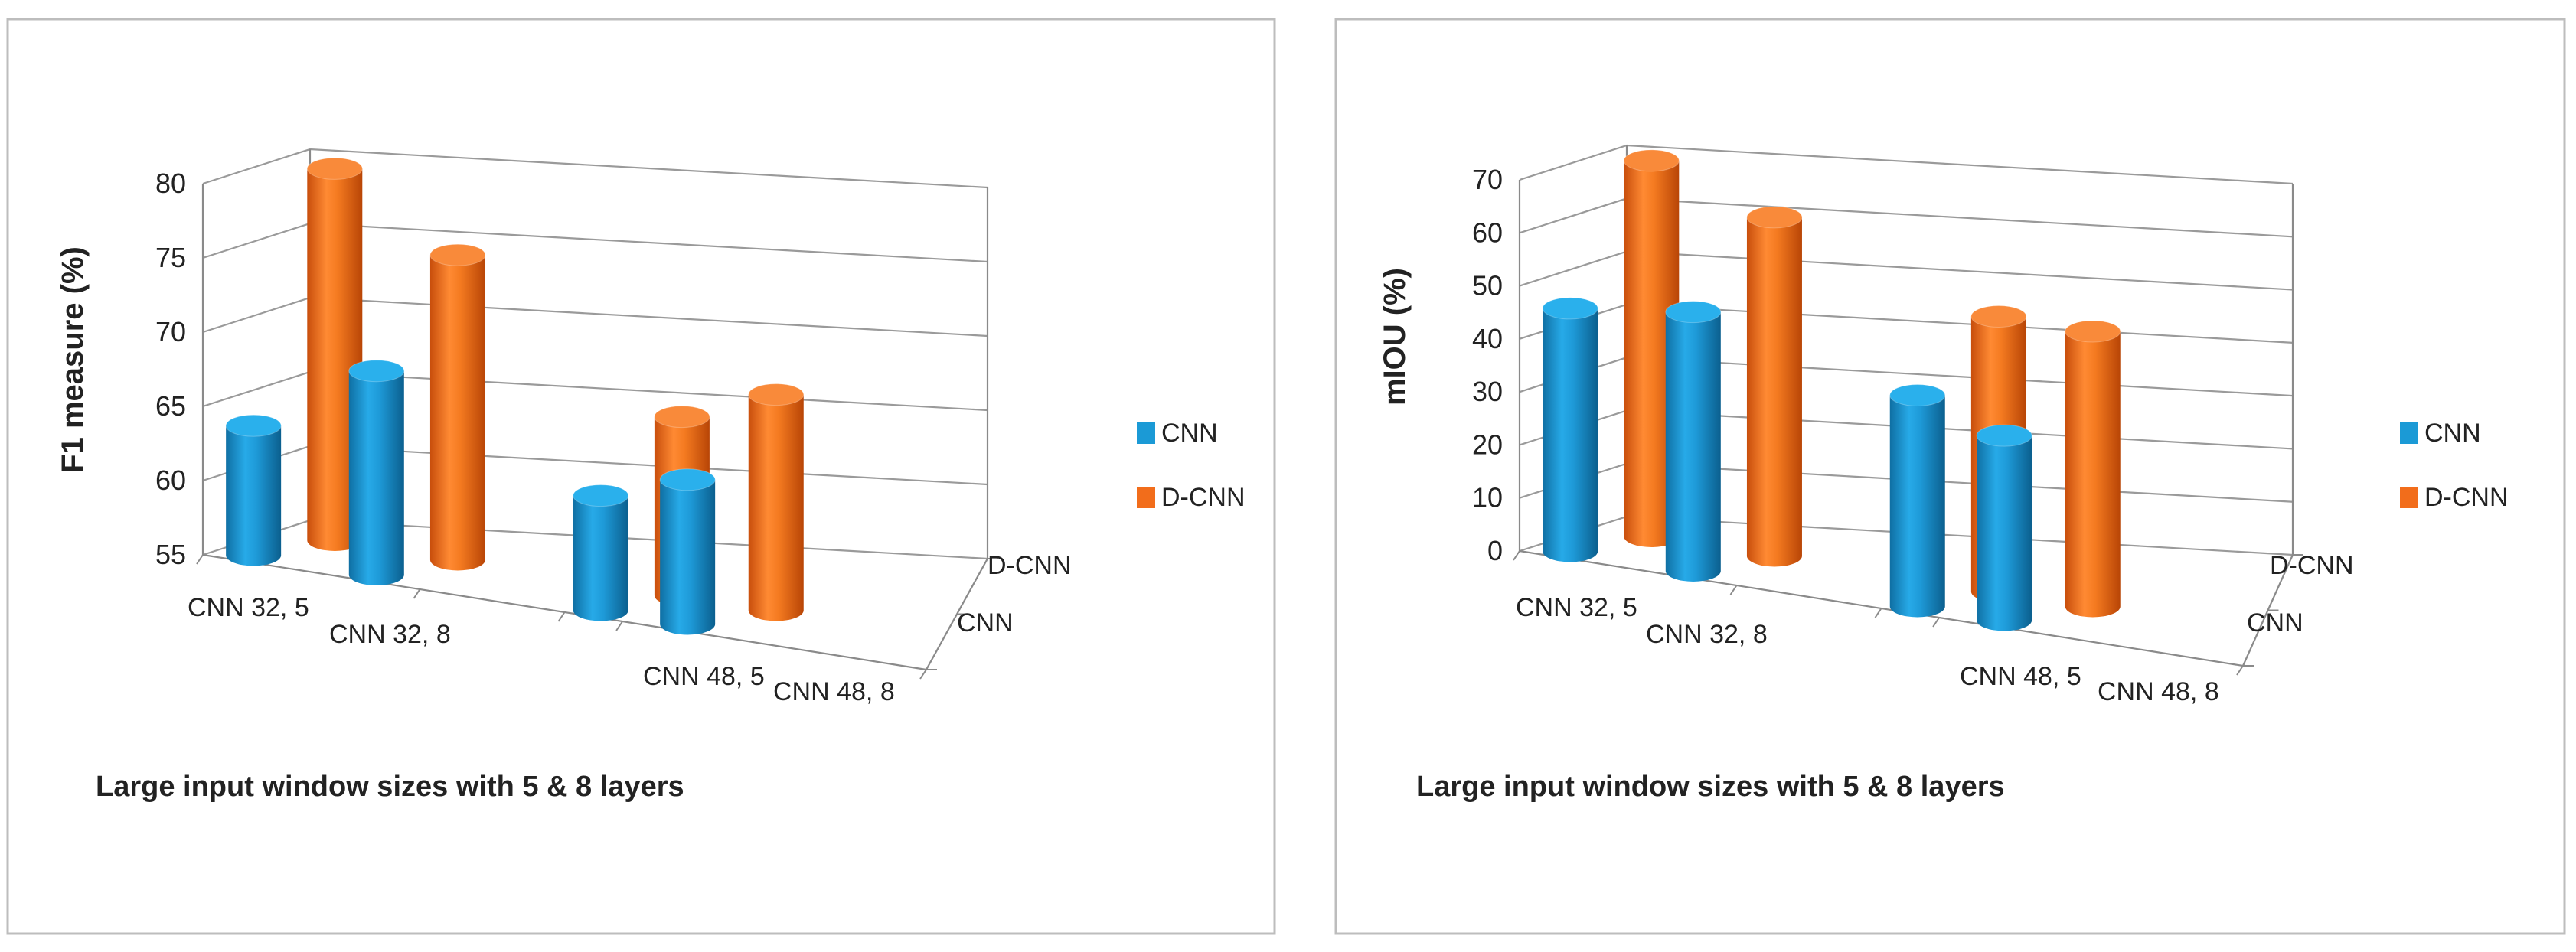 The image size is (2576, 952). I want to click on y-tick-label: 40, so click(1487, 338).